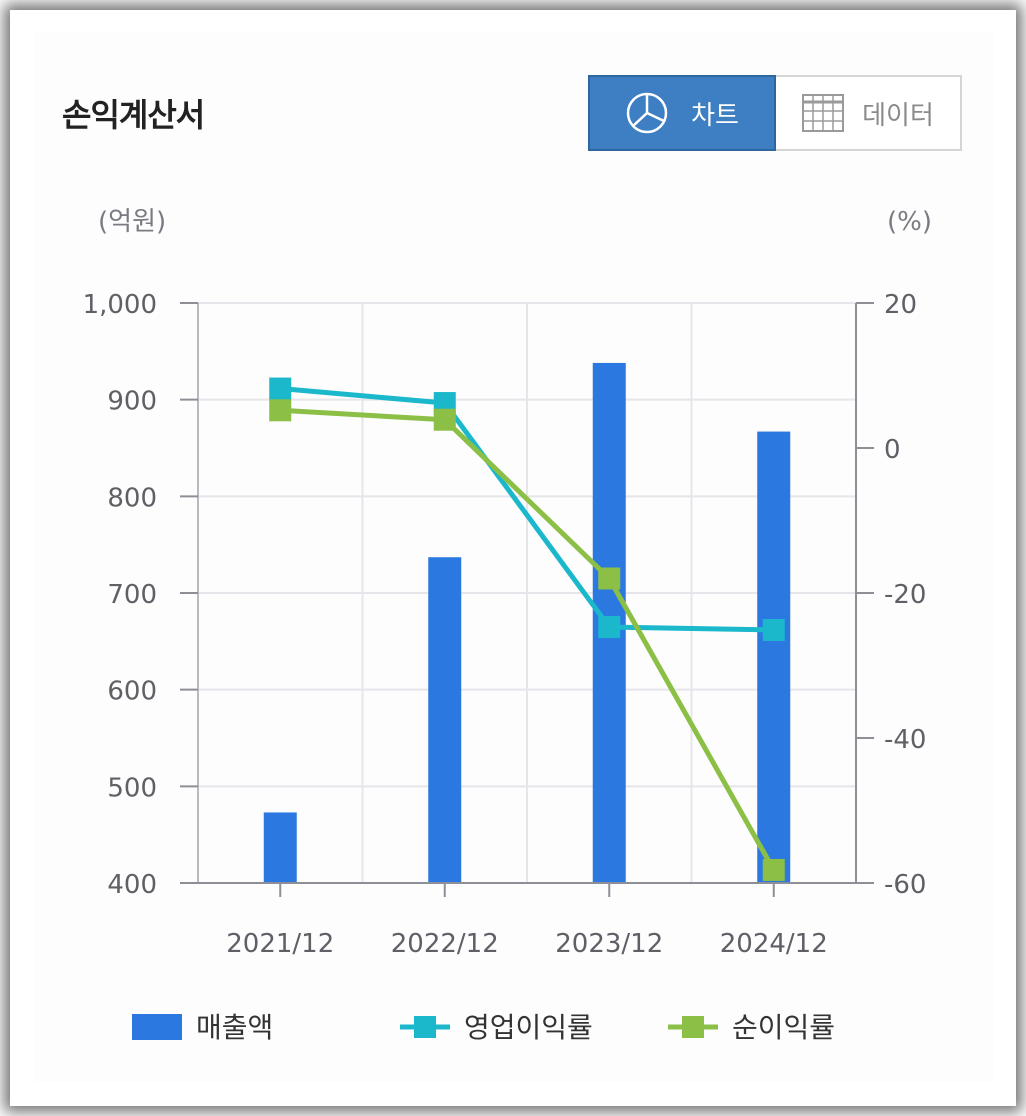 Image resolution: width=1026 pixels, height=1116 pixels. Describe the element at coordinates (905, 595) in the screenshot. I see `right-tick-label: -20` at that location.